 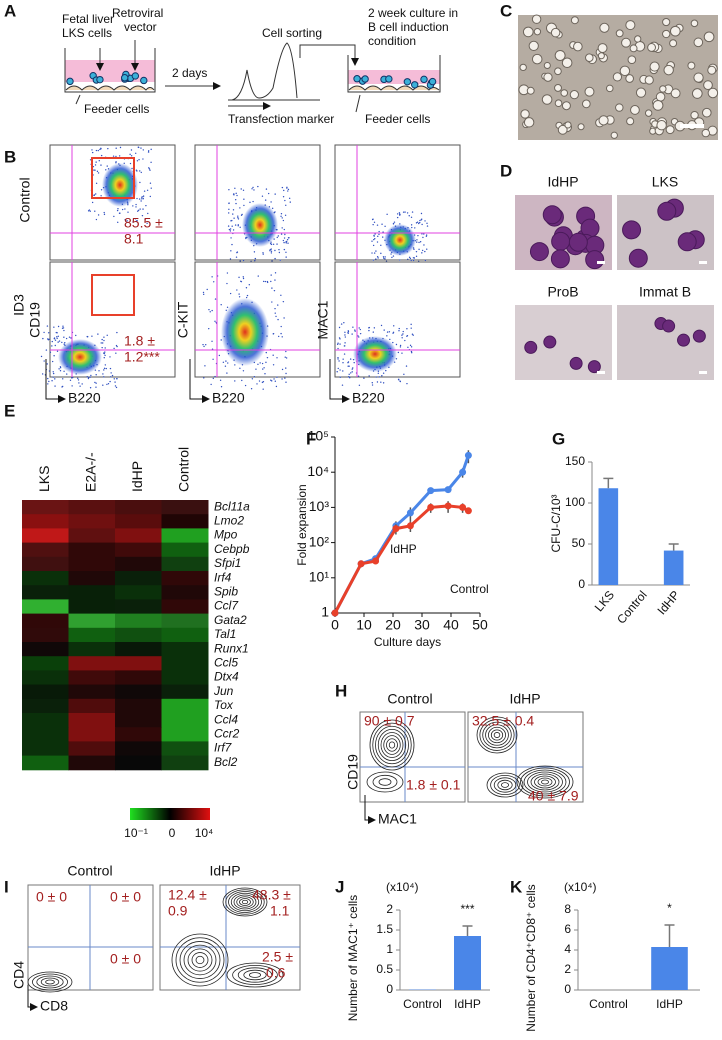 What do you see at coordinates (669, 602) in the screenshot?
I see `x-tick-label: IdHP` at bounding box center [669, 602].